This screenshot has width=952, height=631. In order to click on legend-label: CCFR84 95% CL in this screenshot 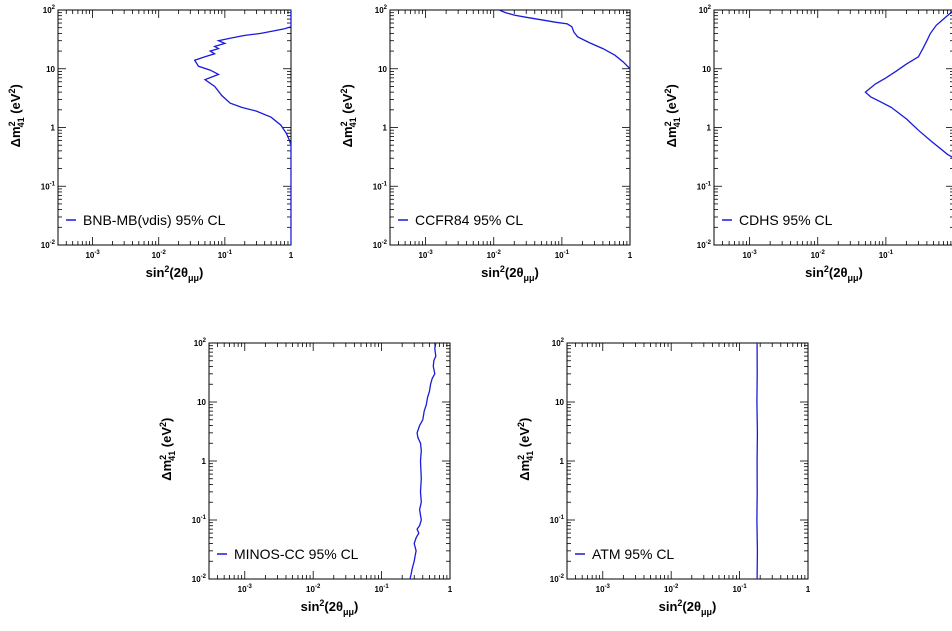, I will do `click(469, 220)`.